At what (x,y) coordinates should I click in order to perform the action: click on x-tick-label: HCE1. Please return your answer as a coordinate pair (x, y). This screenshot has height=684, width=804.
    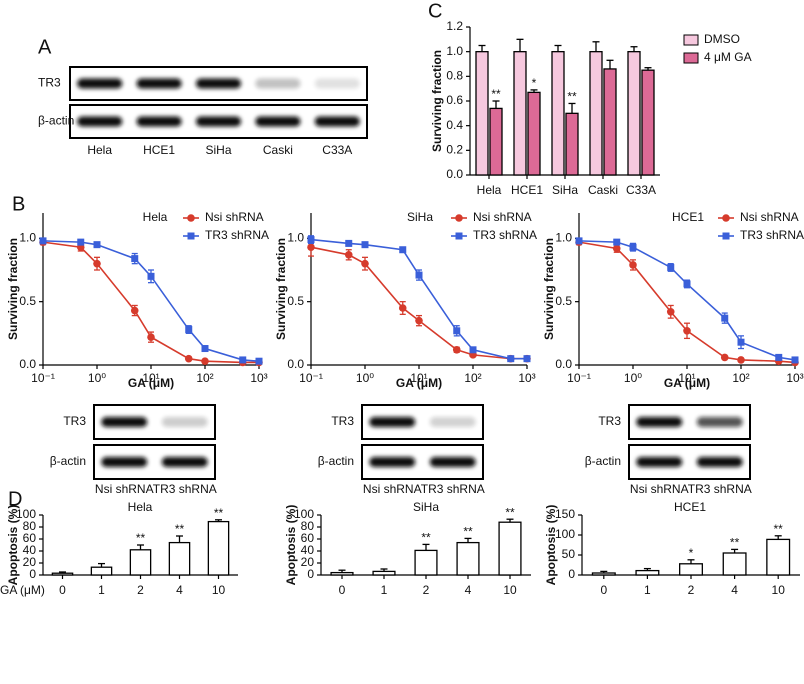
    Looking at the image, I should click on (527, 190).